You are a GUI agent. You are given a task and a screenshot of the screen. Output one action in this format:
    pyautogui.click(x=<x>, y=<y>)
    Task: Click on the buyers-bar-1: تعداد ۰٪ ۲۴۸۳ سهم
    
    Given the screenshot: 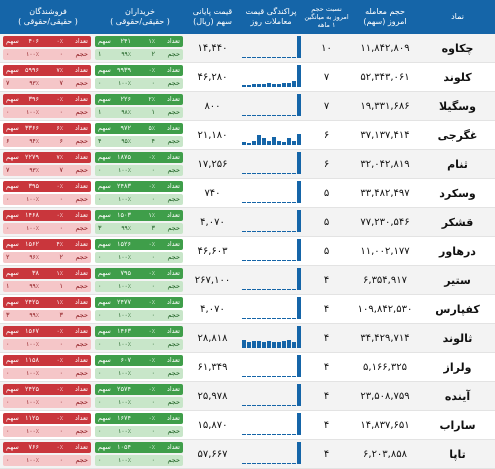 What is the action you would take?
    pyautogui.click(x=139, y=186)
    